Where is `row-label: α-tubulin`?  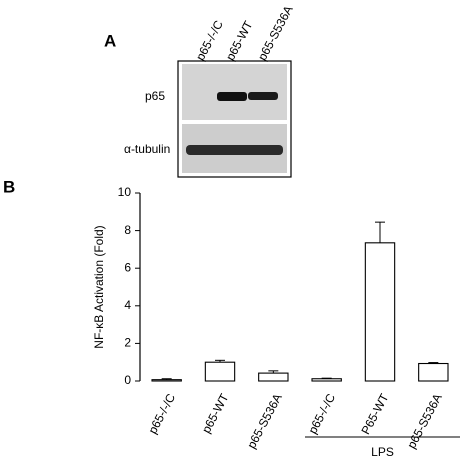
row-label: α-tubulin is located at coordinates (147, 149).